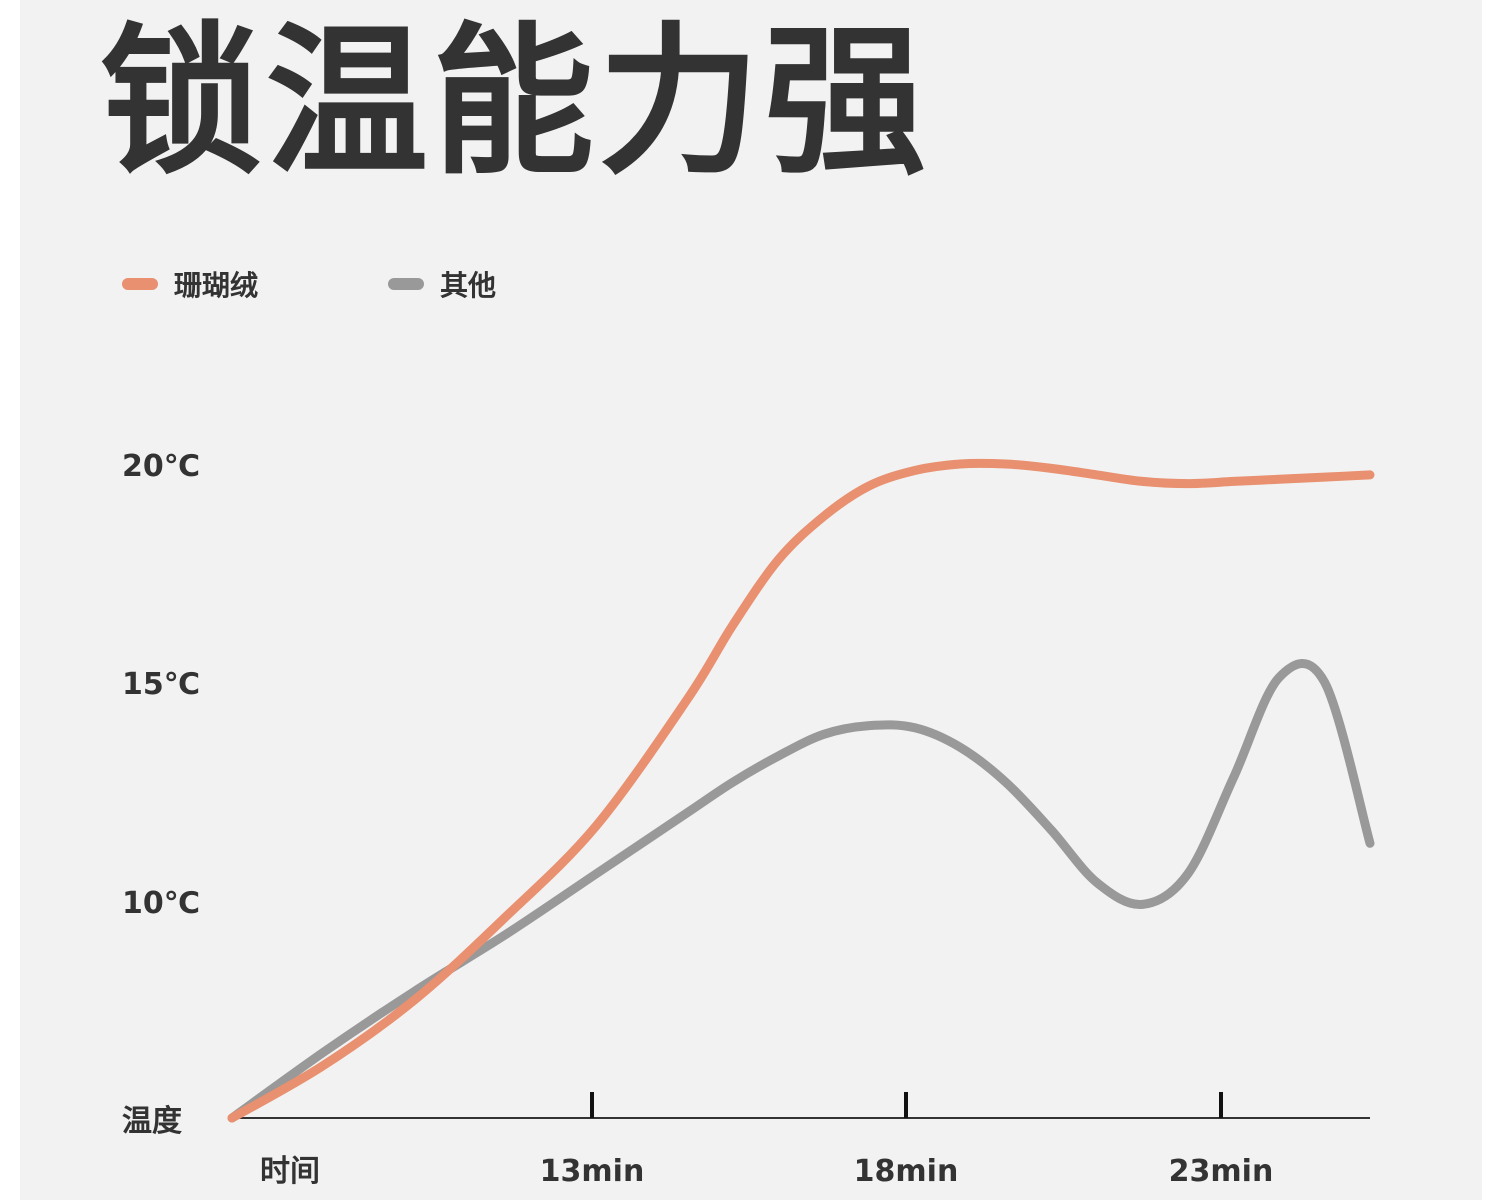  I want to click on legend-item-coral-fleece: 珊瑚绒, so click(190, 284).